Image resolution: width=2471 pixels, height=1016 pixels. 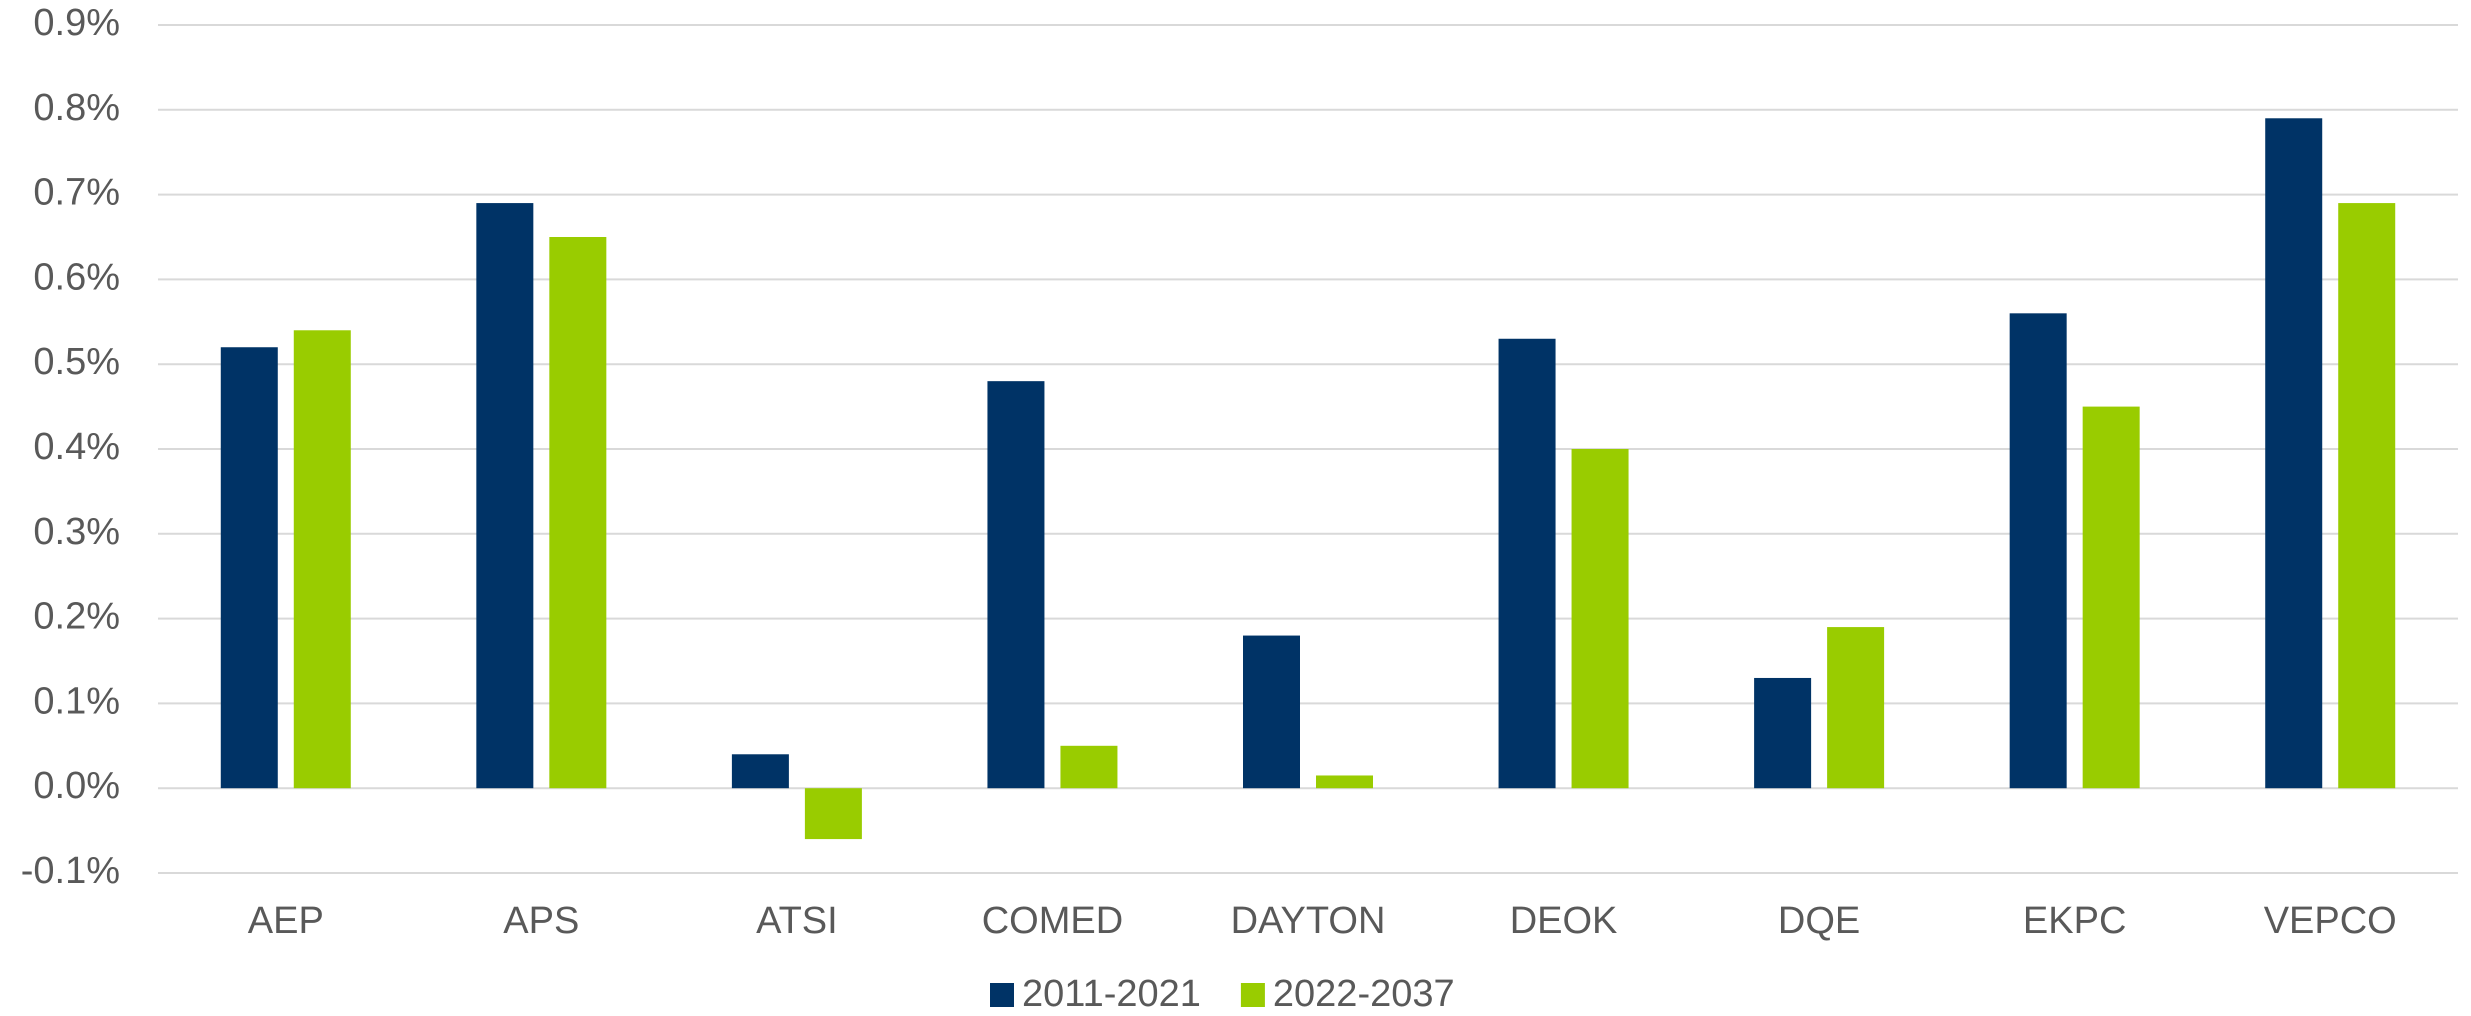 What do you see at coordinates (76, 108) in the screenshot?
I see `y-tick-label: 0.8%` at bounding box center [76, 108].